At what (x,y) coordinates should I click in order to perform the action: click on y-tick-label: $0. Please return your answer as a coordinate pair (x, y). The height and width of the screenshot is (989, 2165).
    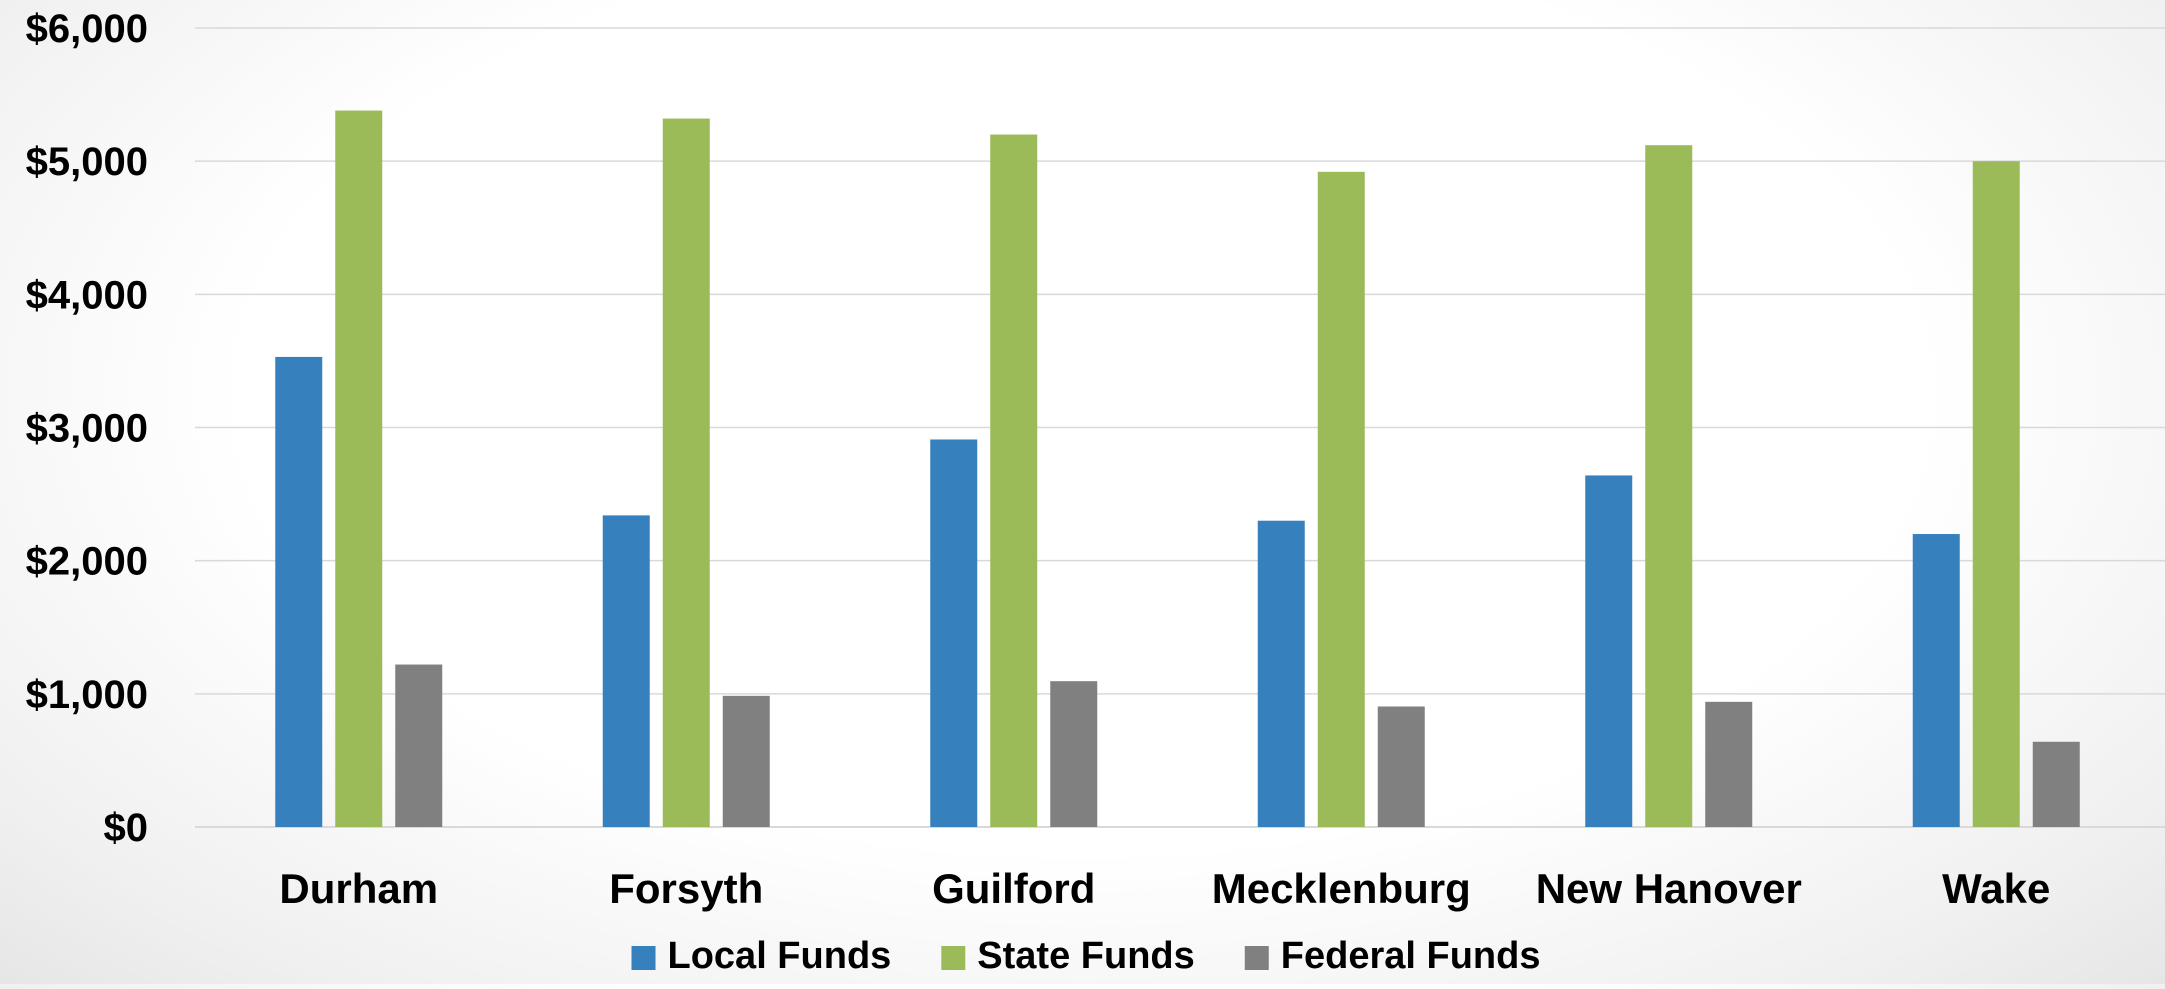
    Looking at the image, I should click on (126, 828).